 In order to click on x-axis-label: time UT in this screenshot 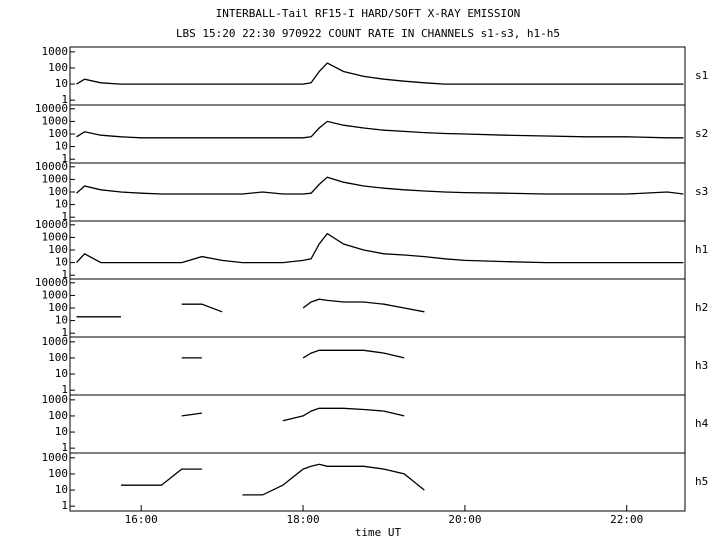, I will do `click(378, 532)`.